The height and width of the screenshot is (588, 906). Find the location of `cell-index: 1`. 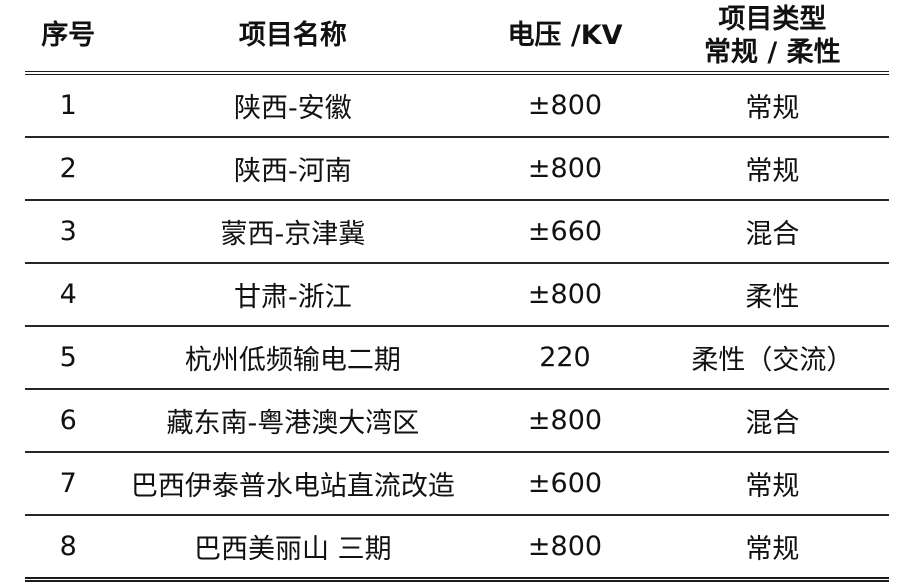

cell-index: 1 is located at coordinates (68, 105).